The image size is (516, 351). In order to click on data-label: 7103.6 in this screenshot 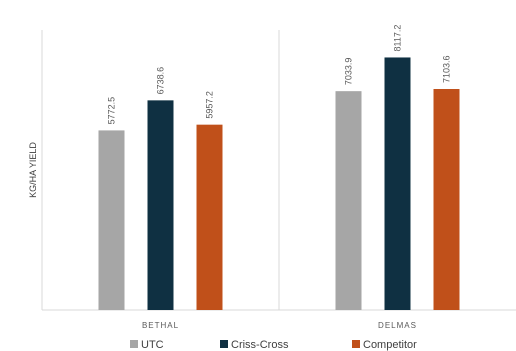, I will do `click(447, 69)`.